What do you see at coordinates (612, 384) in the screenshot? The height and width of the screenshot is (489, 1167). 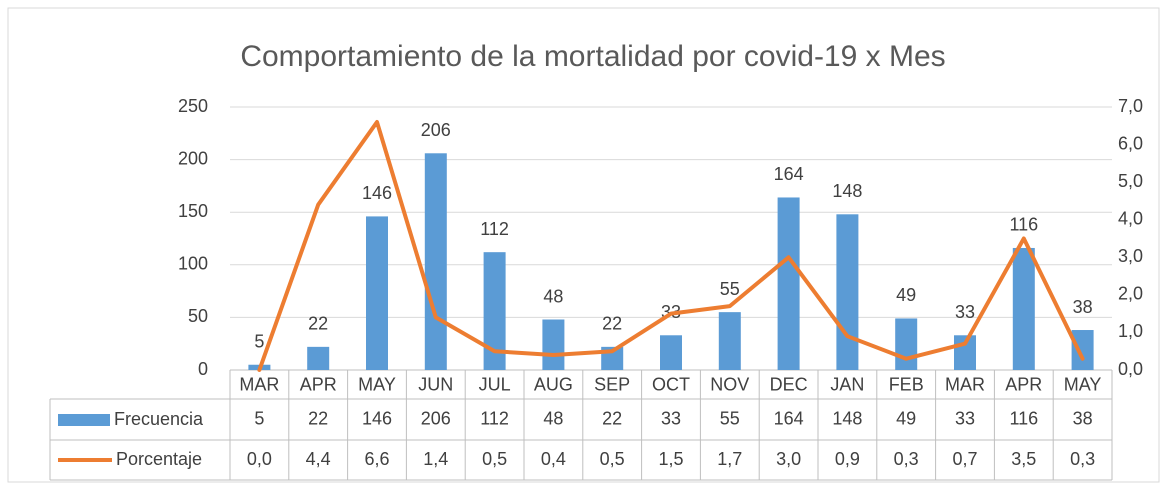 I see `x-tick-label: SEP` at bounding box center [612, 384].